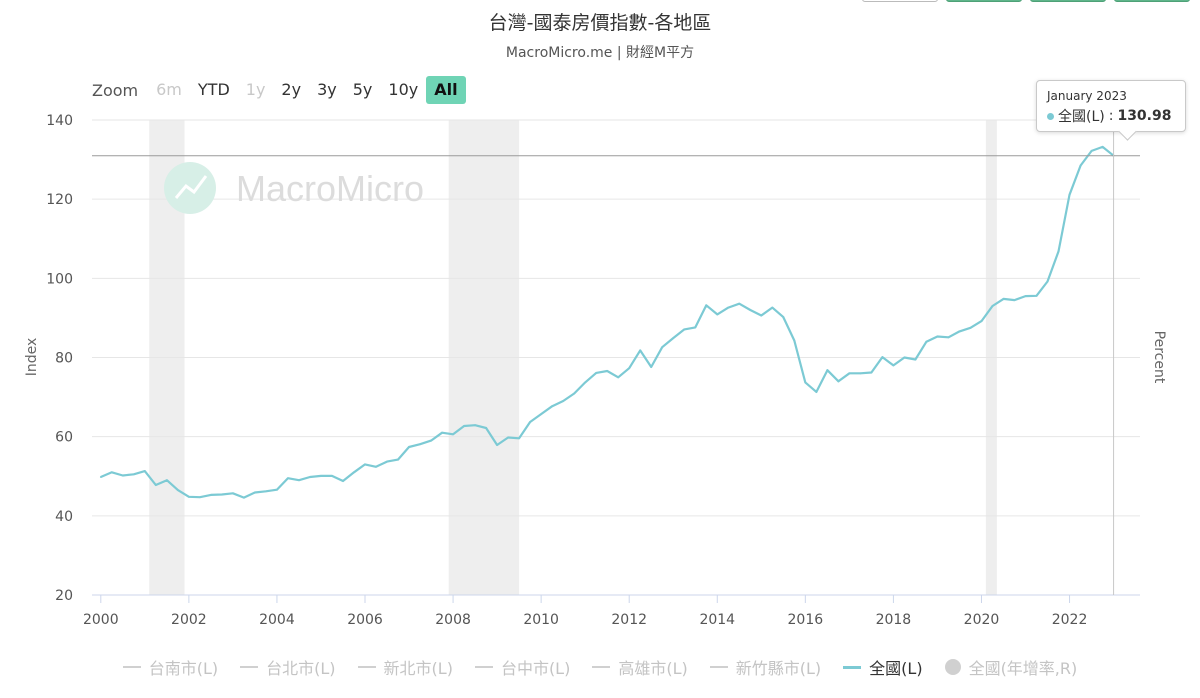  I want to click on legend-label: 台南市(L), so click(183, 668).